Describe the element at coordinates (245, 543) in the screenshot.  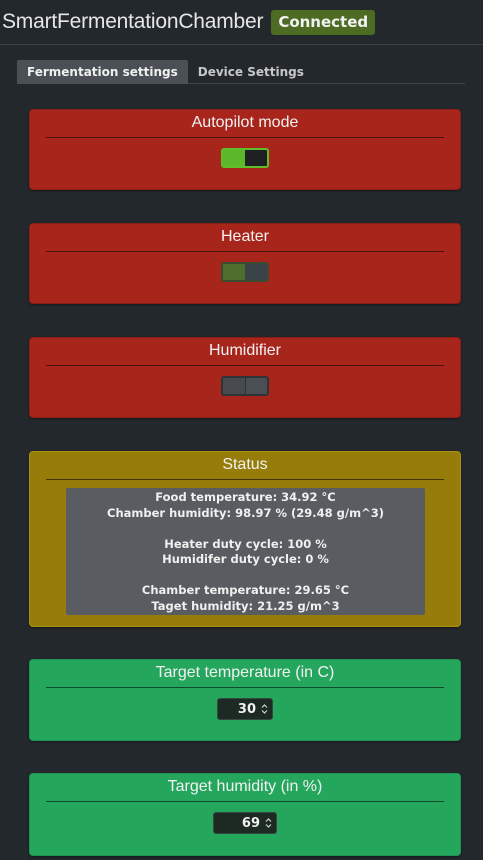
I see `heater-duty-line: Heater duty cycle: 100 %` at that location.